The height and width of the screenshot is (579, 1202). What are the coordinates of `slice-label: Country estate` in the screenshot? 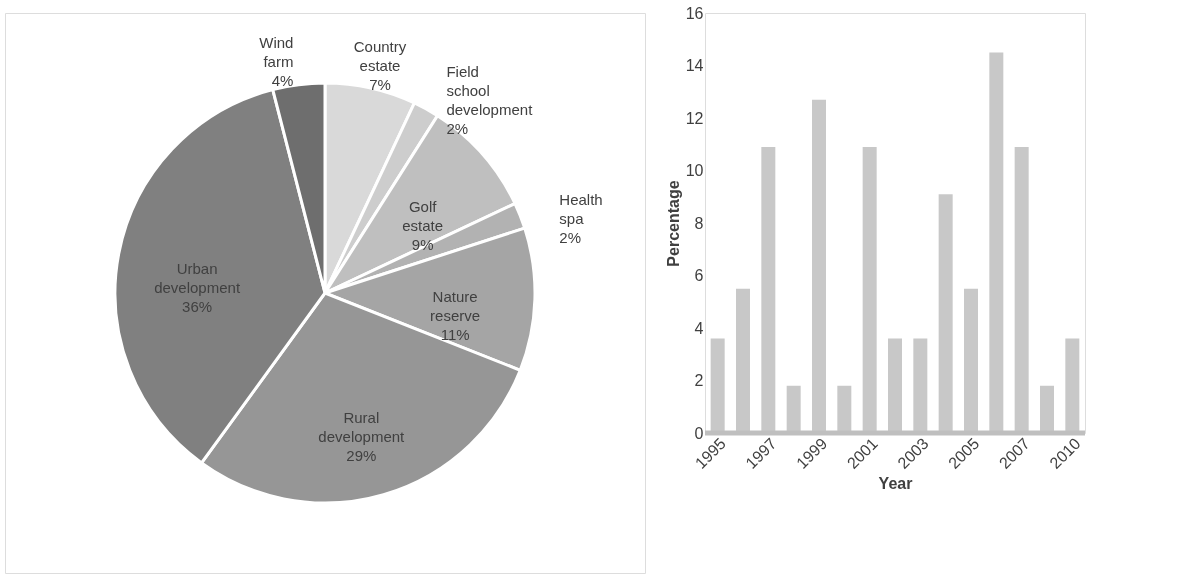 It's located at (380, 56).